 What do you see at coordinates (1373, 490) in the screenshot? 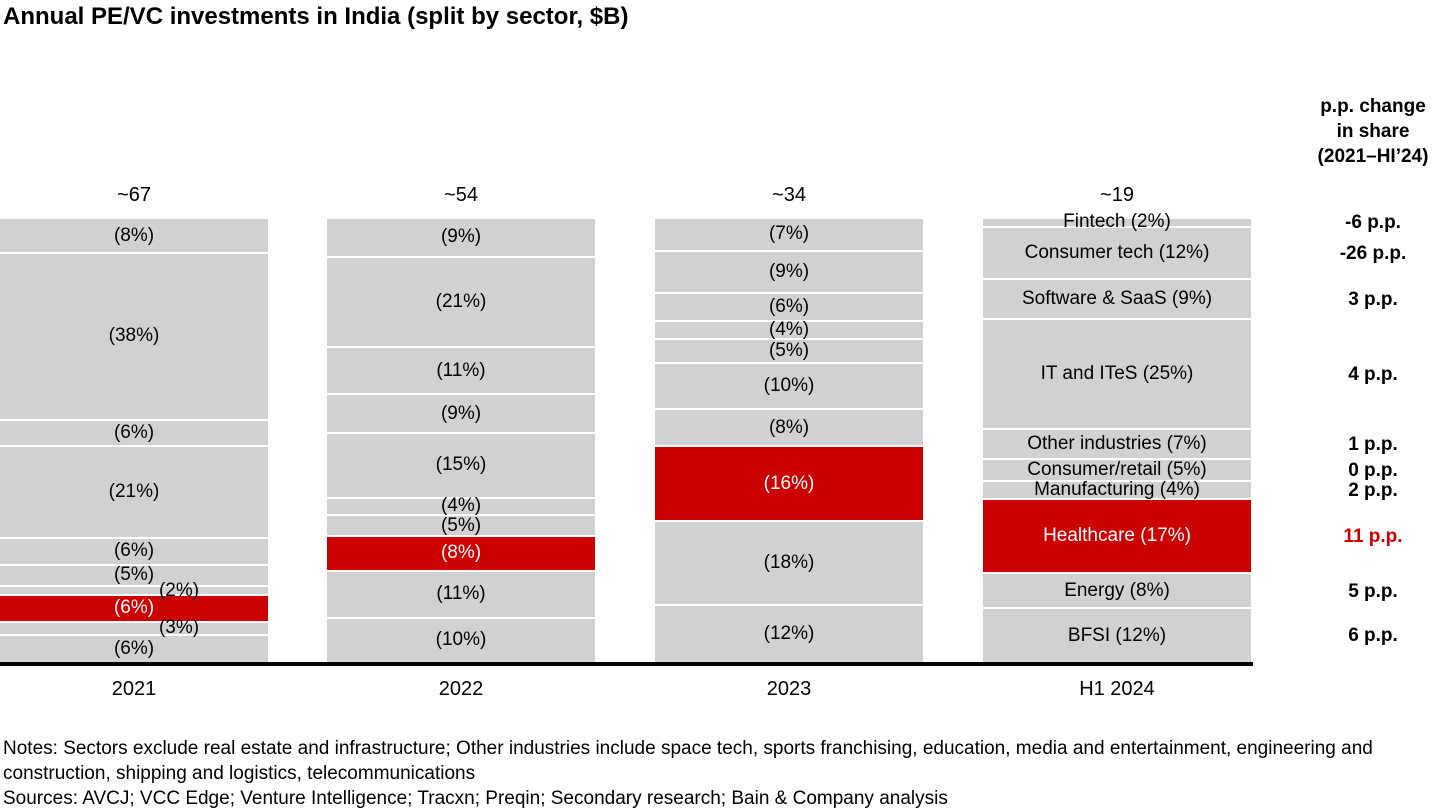
I see `pp-change-manufacturing: 2 p.p.` at bounding box center [1373, 490].